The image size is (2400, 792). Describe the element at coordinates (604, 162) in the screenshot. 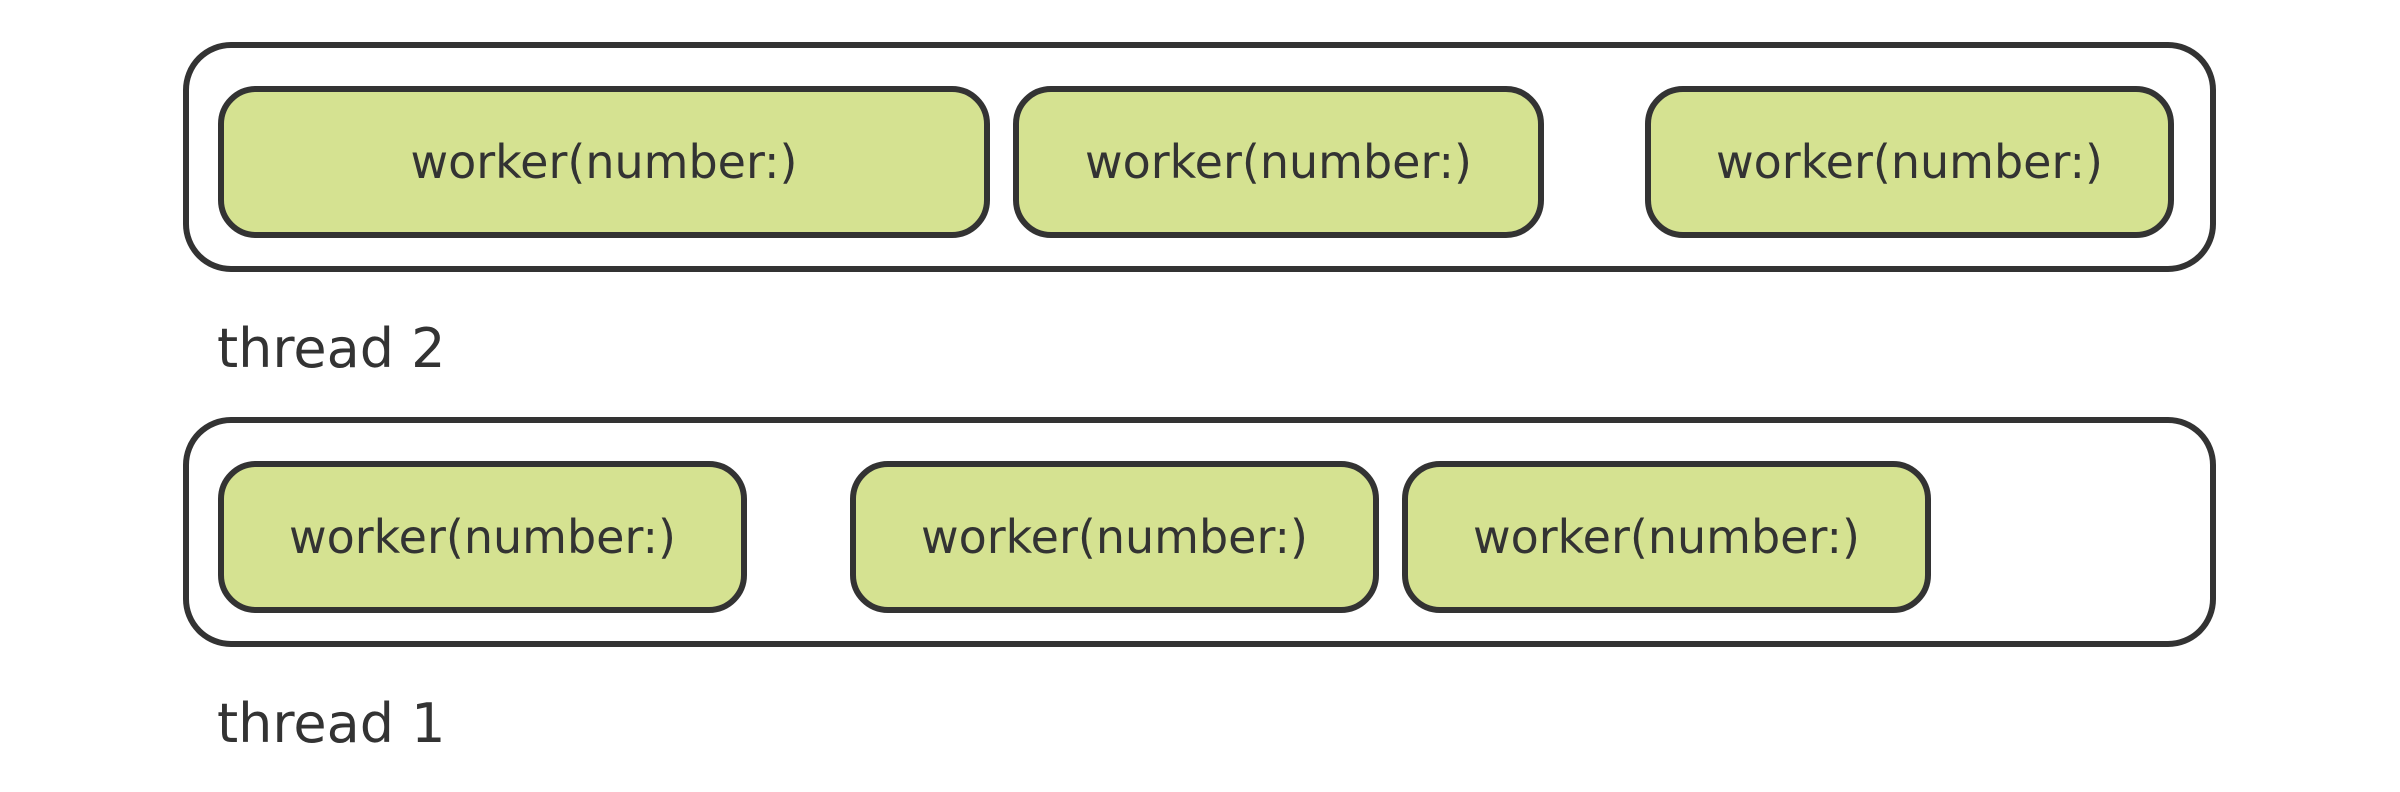

I see `thread-2-worker-1: worker(number:)` at that location.